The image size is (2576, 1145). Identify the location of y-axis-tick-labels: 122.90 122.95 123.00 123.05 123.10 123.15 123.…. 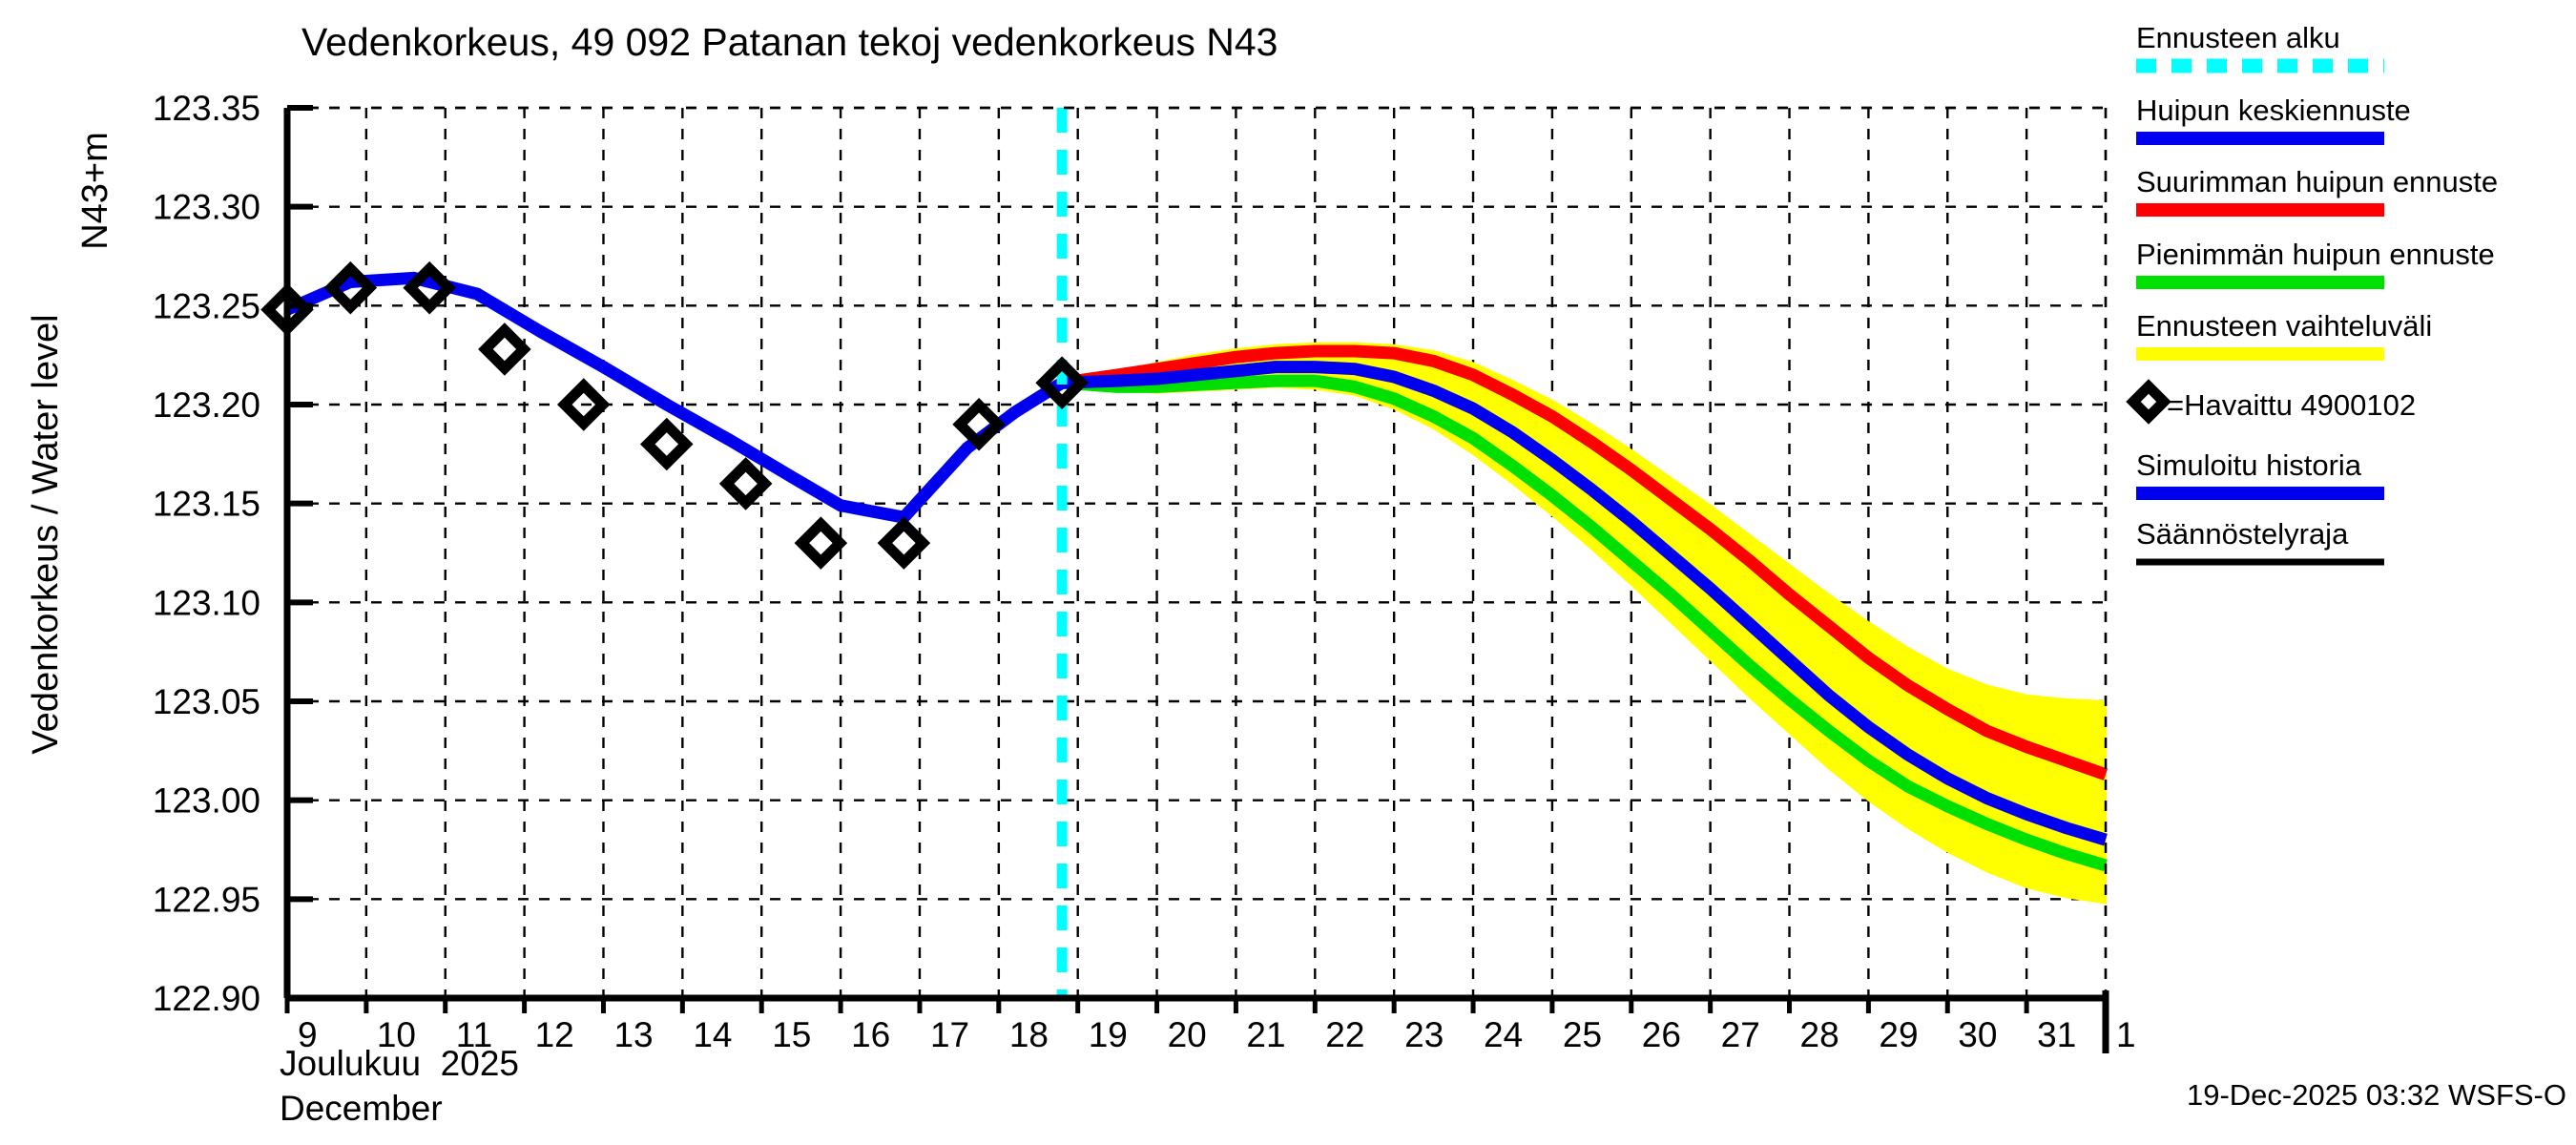
(206, 553).